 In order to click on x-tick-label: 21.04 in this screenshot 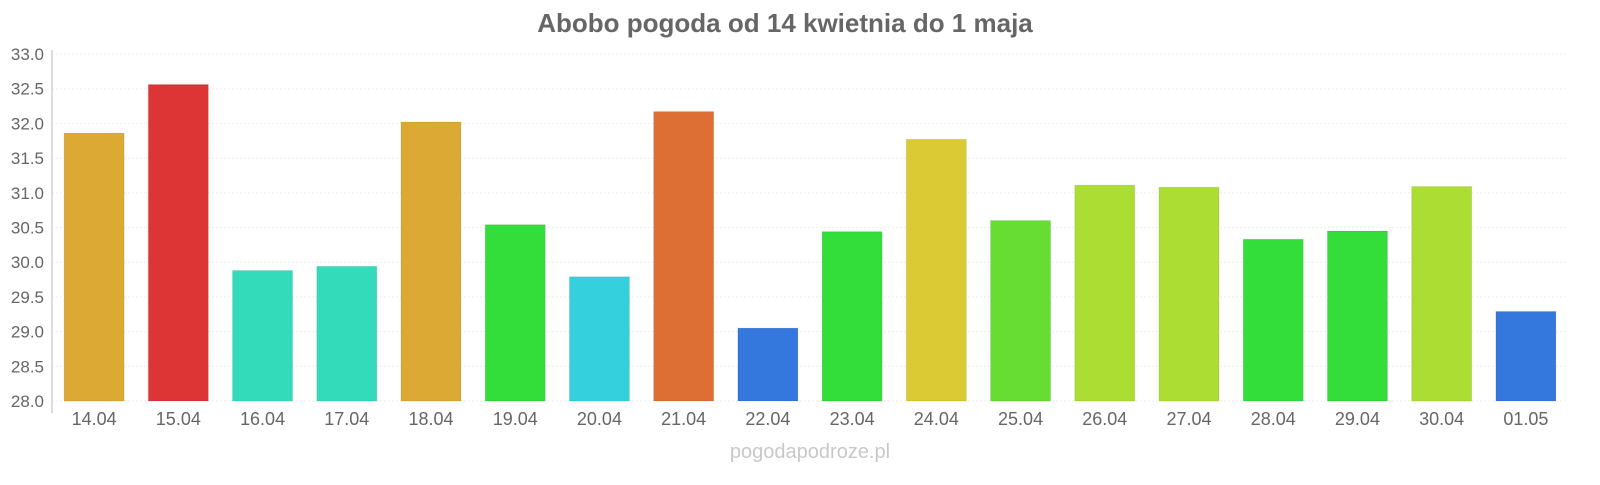, I will do `click(683, 419)`.